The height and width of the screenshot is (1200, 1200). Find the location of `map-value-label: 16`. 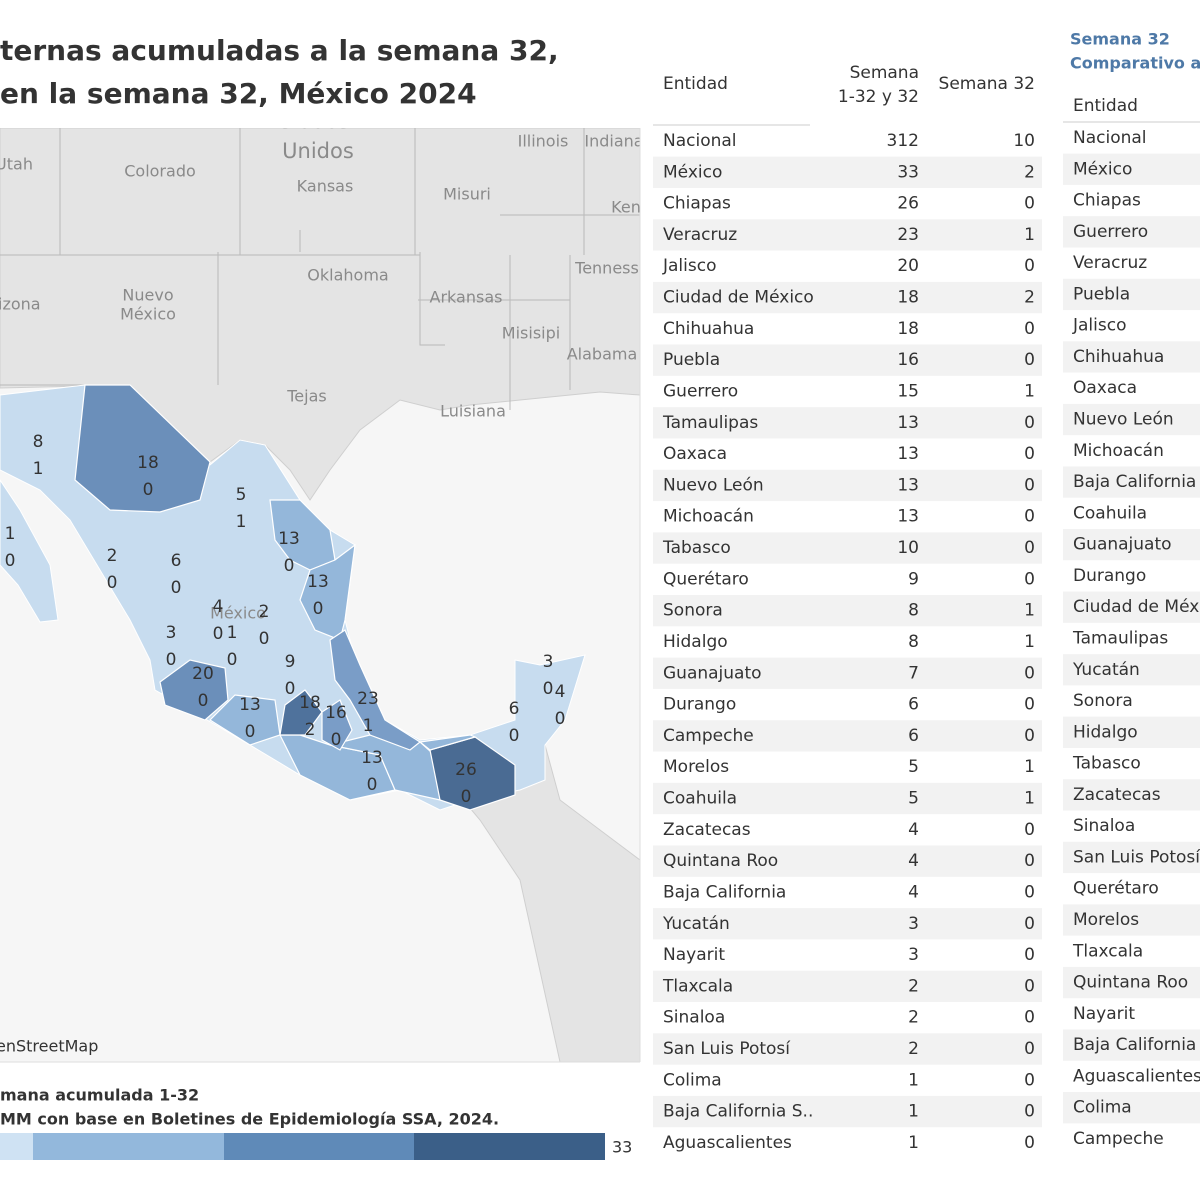

map-value-label: 16 is located at coordinates (336, 713).